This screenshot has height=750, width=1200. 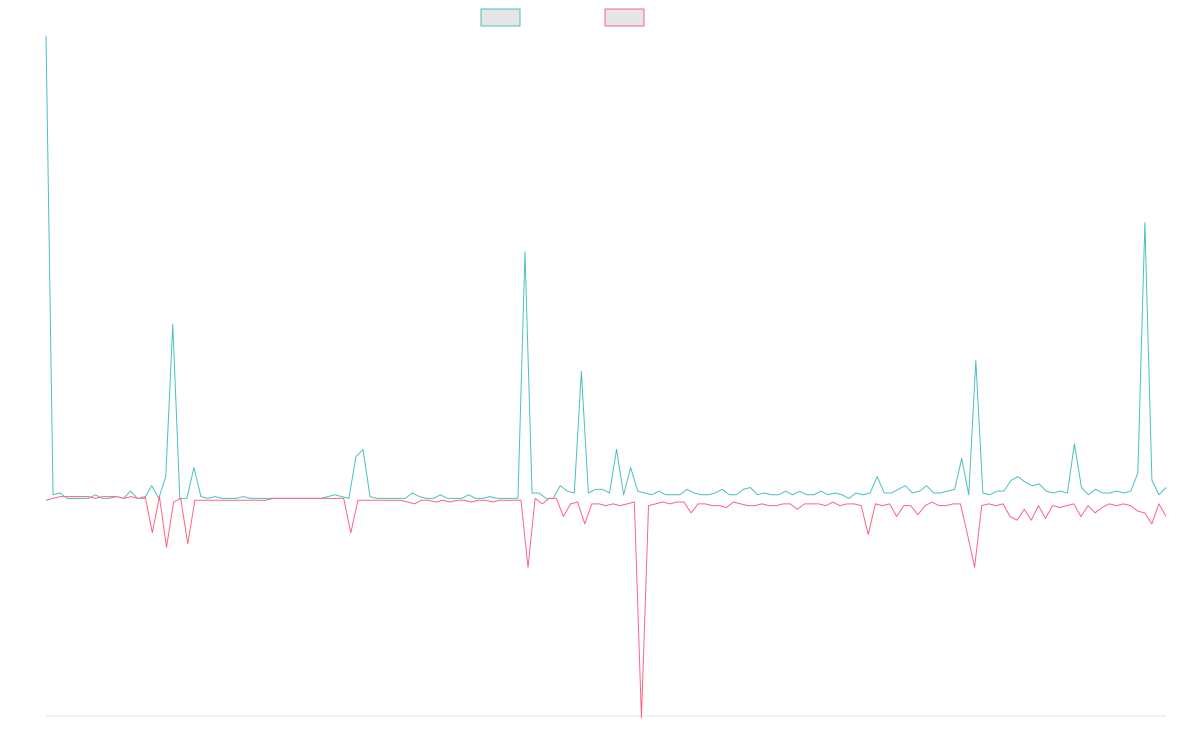 What do you see at coordinates (562, 17) in the screenshot?
I see `chart-legend` at bounding box center [562, 17].